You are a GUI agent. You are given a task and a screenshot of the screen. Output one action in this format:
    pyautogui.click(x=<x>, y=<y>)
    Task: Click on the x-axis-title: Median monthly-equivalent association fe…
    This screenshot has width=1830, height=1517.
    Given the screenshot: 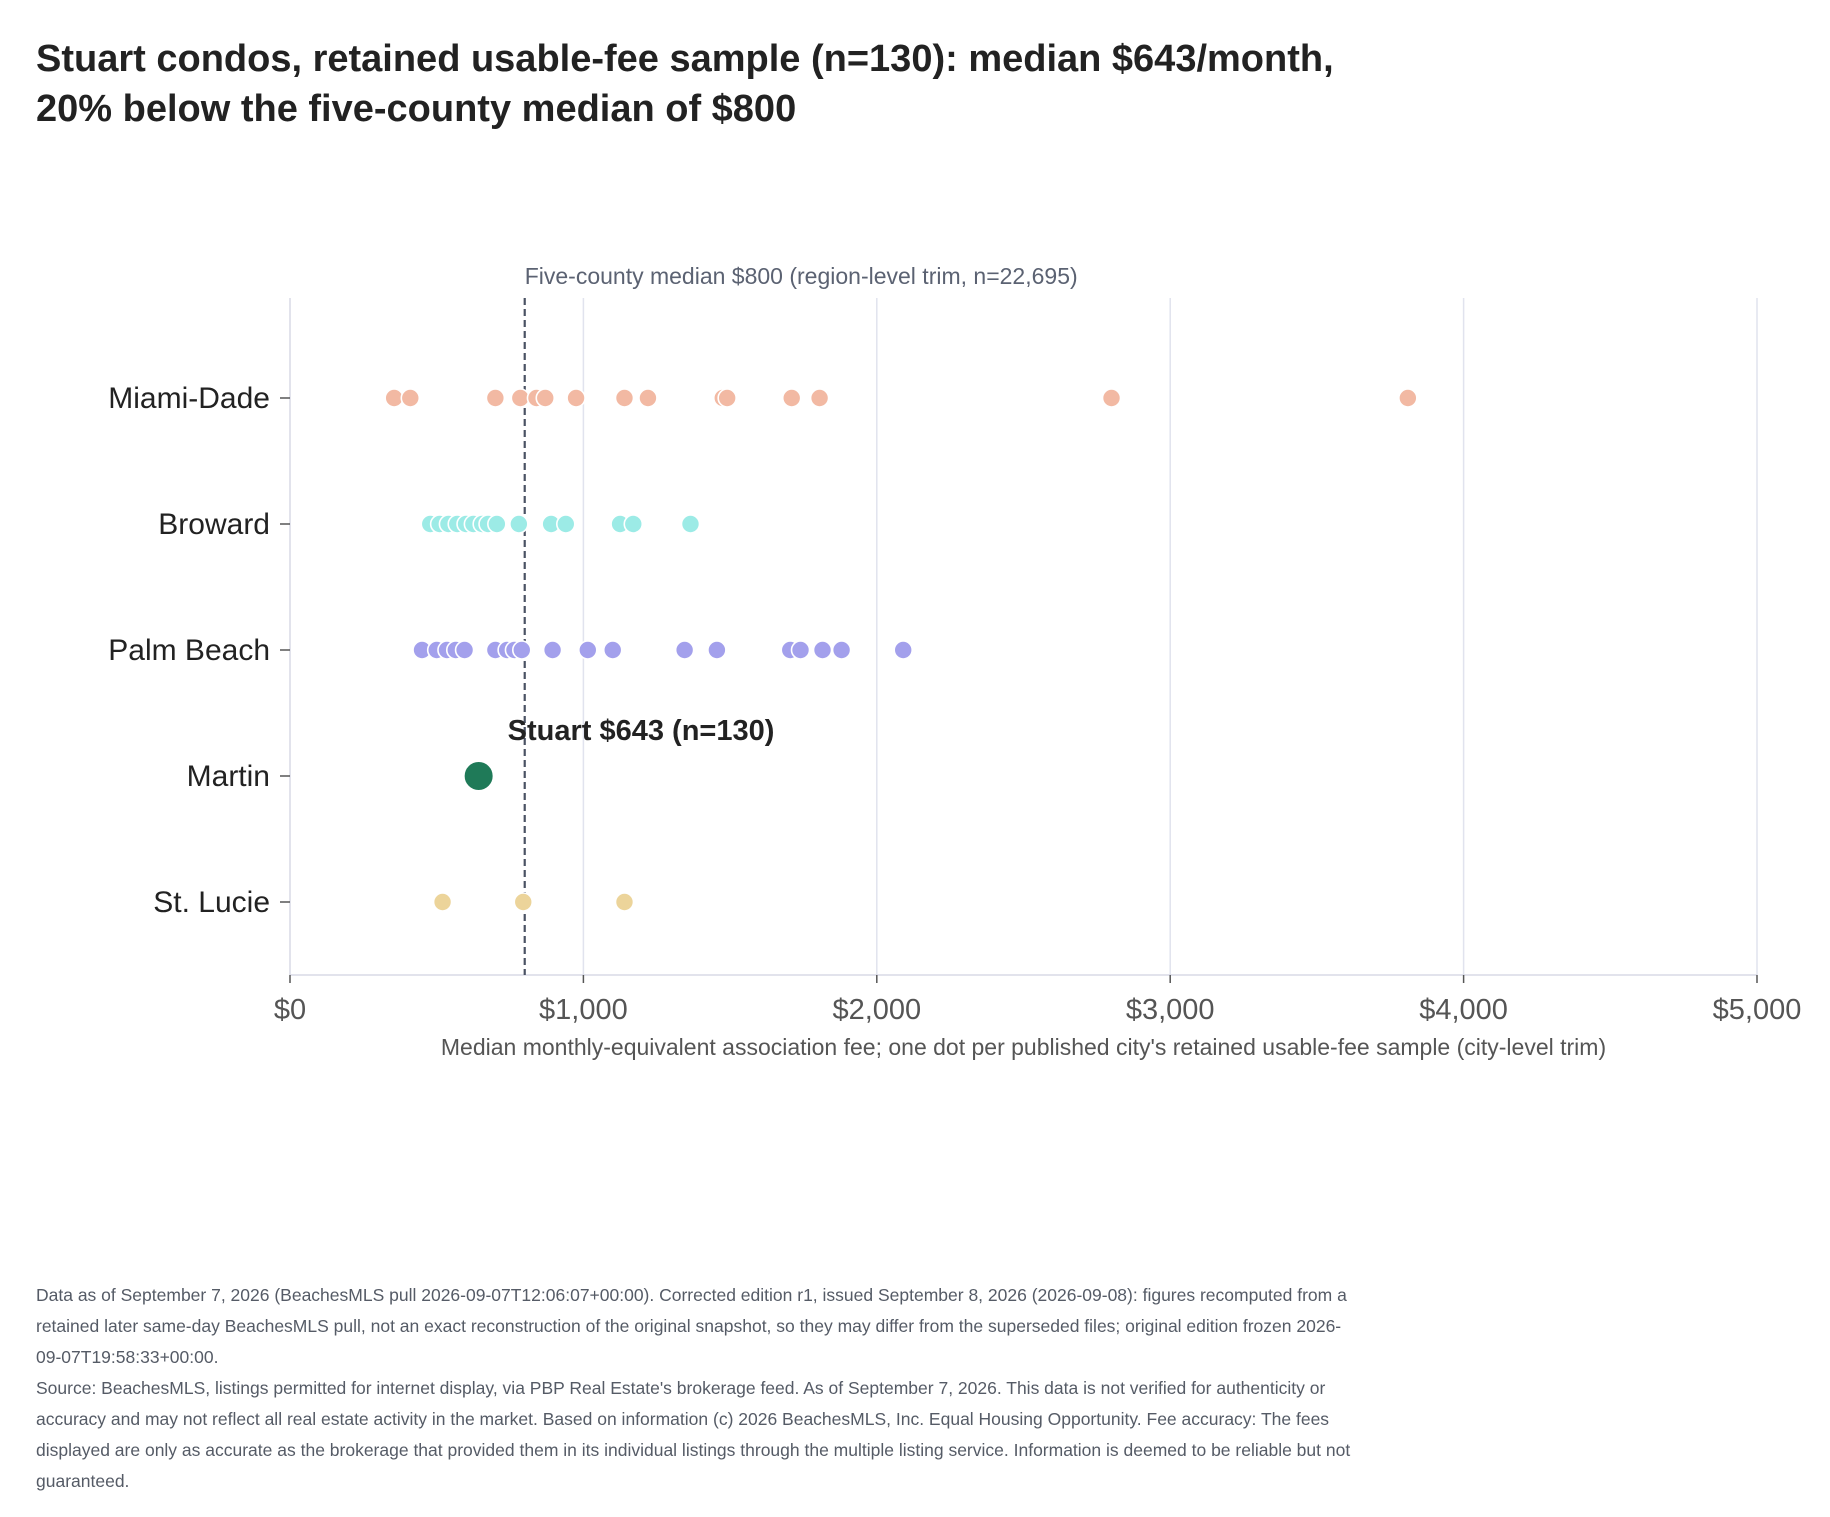 What is the action you would take?
    pyautogui.click(x=1023, y=1047)
    